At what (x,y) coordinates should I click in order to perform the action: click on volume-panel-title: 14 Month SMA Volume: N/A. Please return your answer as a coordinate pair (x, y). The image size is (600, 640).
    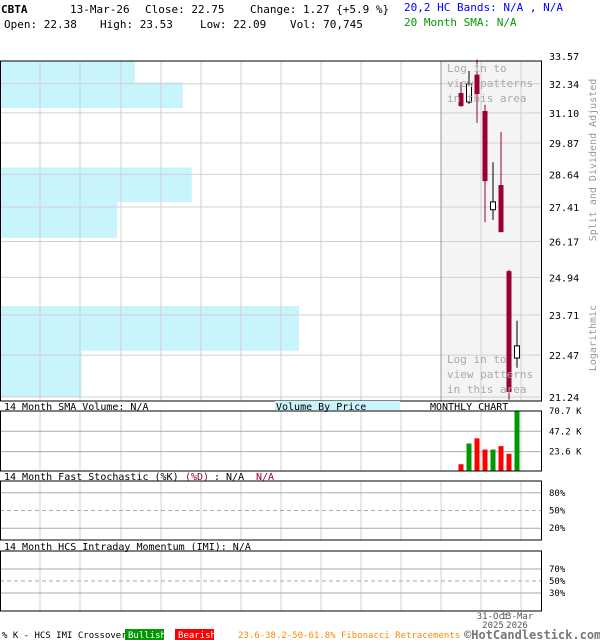
    Looking at the image, I should click on (76, 407).